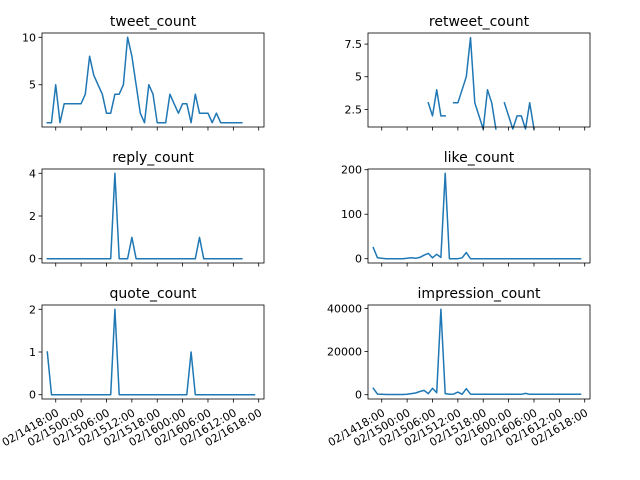  I want to click on impression-count-y-tick-label: 0, so click(358, 395).